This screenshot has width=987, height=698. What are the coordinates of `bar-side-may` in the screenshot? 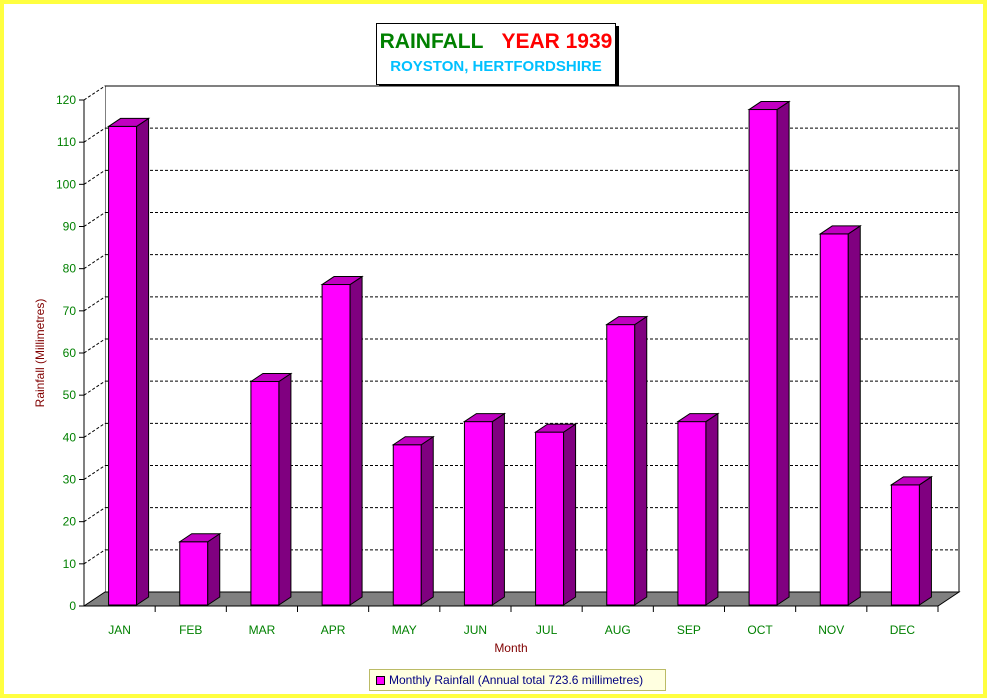 It's located at (427, 520).